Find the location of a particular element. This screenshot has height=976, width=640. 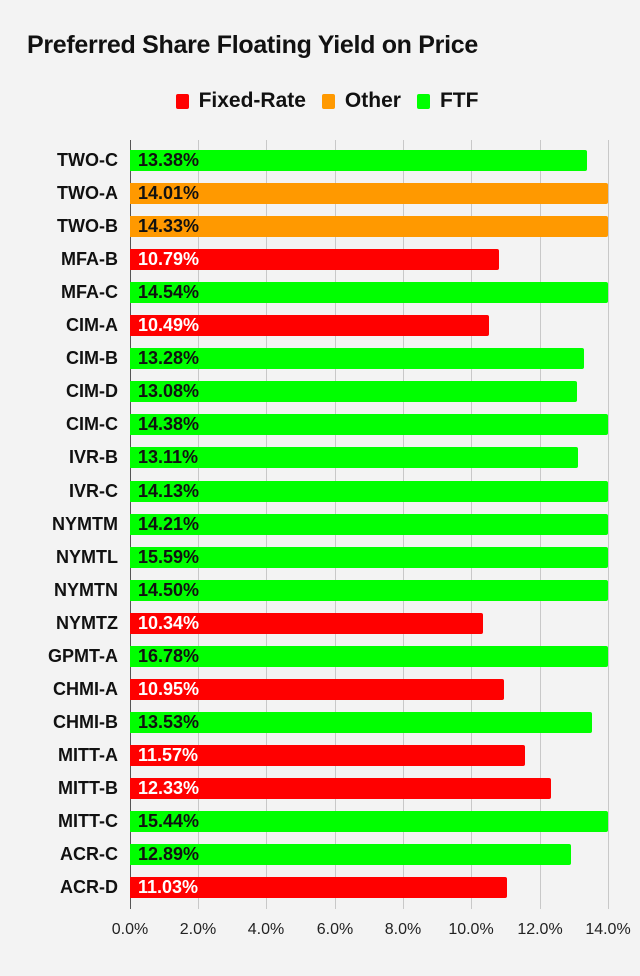

bar-row: NYMTL 15.59% is located at coordinates (320, 557).